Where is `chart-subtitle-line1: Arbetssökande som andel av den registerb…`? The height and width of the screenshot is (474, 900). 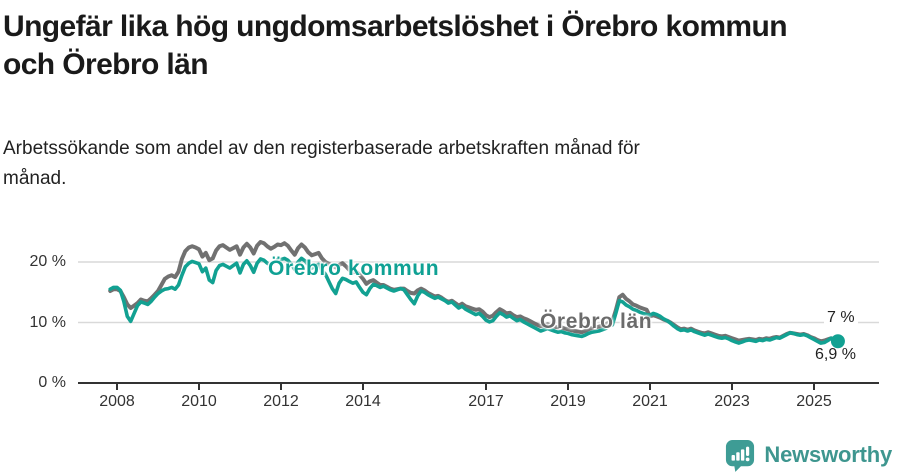
chart-subtitle-line1: Arbetssökande som andel av den registerb… is located at coordinates (321, 148).